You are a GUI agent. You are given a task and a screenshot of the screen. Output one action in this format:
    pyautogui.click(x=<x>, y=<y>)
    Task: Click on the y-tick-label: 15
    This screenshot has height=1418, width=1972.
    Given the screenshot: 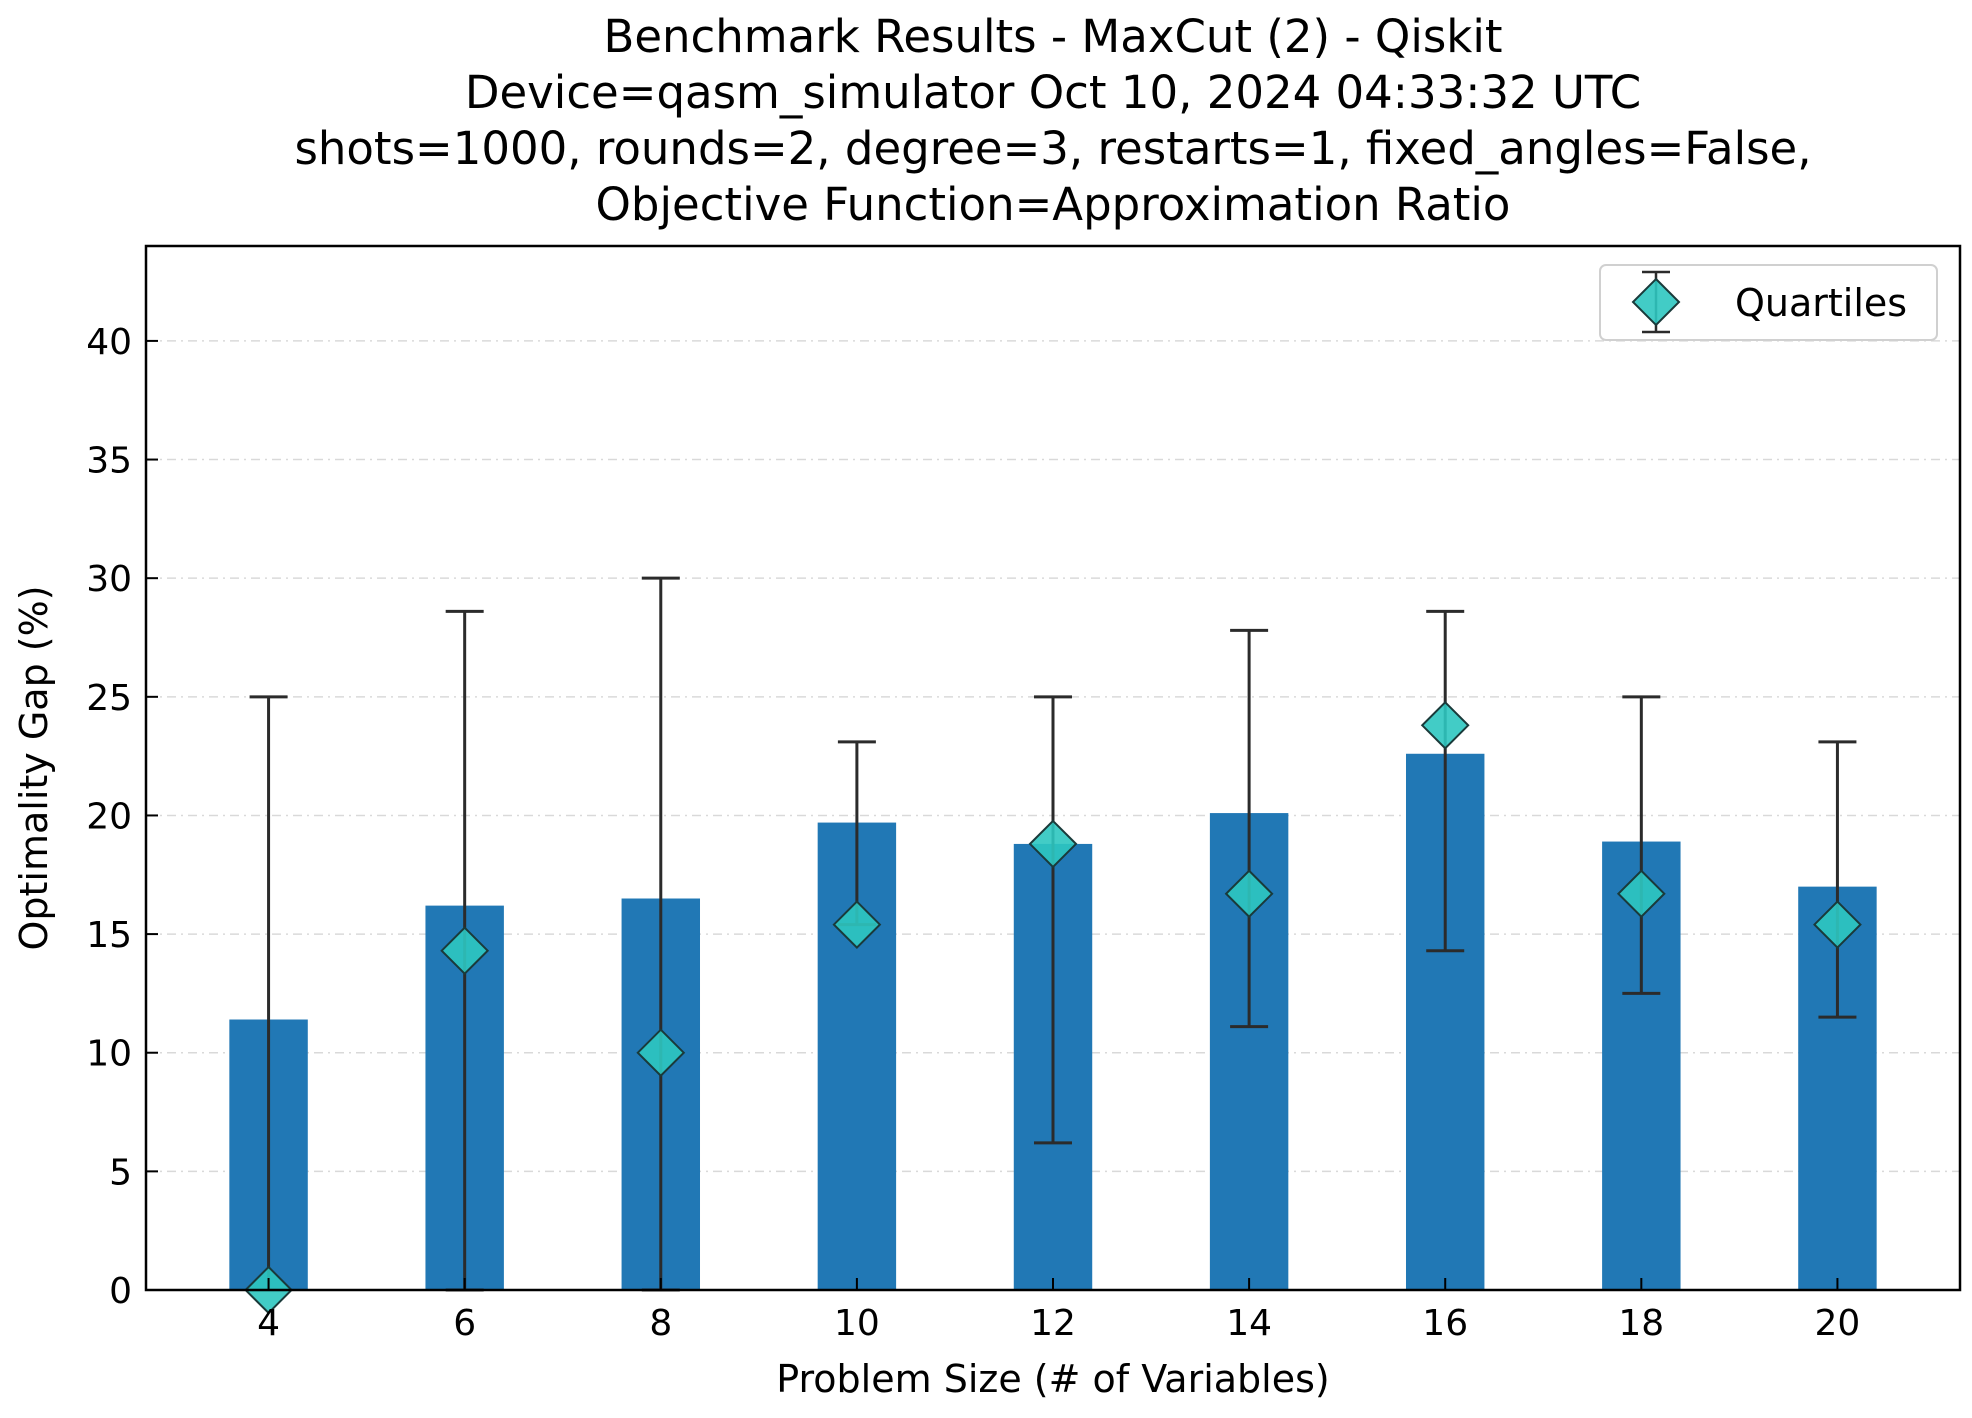 What is the action you would take?
    pyautogui.click(x=109, y=935)
    